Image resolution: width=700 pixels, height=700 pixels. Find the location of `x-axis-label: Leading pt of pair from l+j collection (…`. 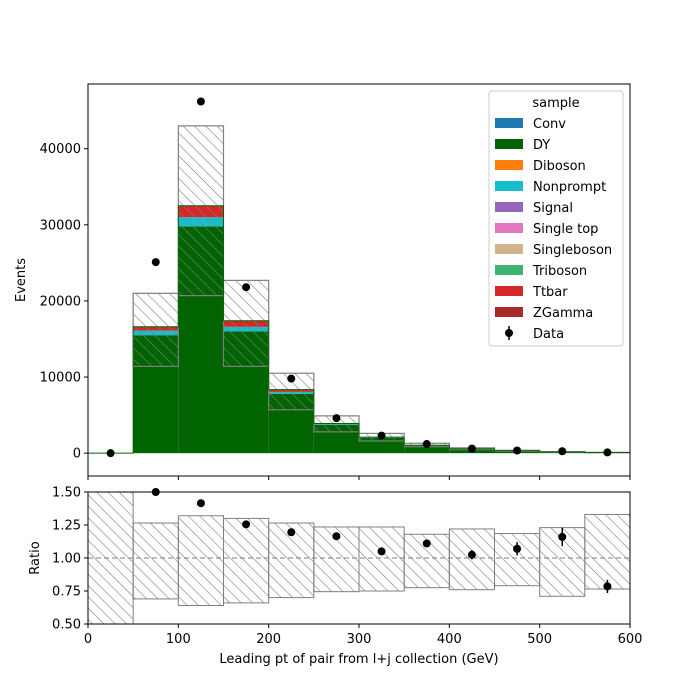

x-axis-label: Leading pt of pair from l+j collection (… is located at coordinates (358, 659).